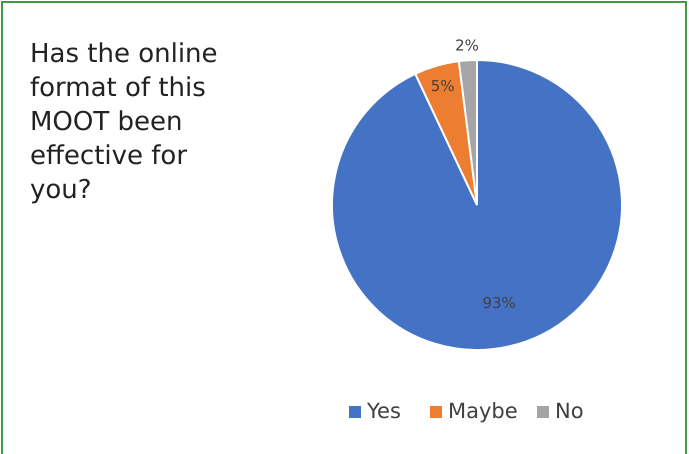  Describe the element at coordinates (442, 85) in the screenshot. I see `data-label: 5%` at that location.